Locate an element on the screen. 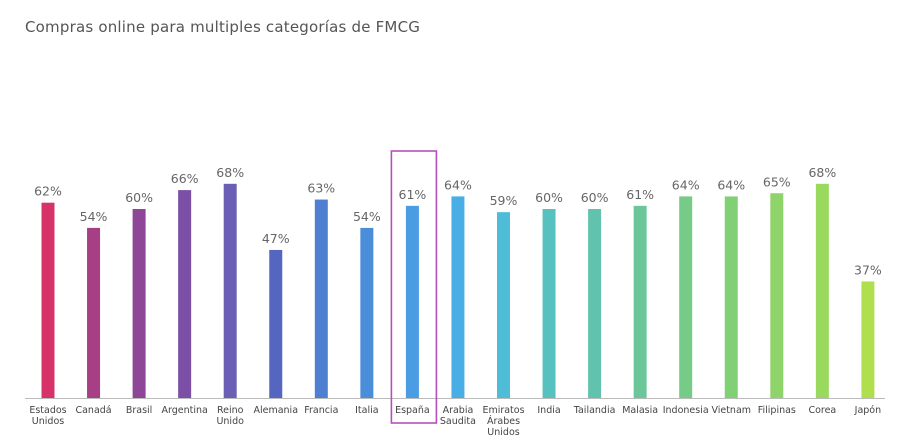  bar-india is located at coordinates (549, 303).